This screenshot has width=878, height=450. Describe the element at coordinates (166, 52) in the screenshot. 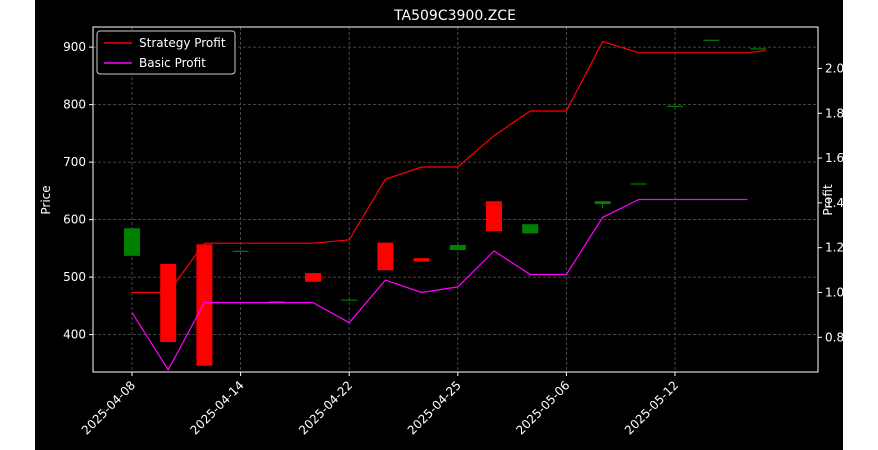

I see `legend: Strategy Profit Basic Profit` at that location.